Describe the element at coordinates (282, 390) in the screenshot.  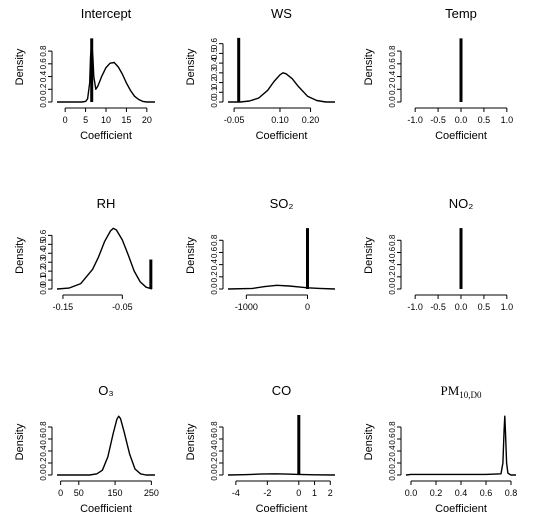
I see `panel-title: CO` at that location.